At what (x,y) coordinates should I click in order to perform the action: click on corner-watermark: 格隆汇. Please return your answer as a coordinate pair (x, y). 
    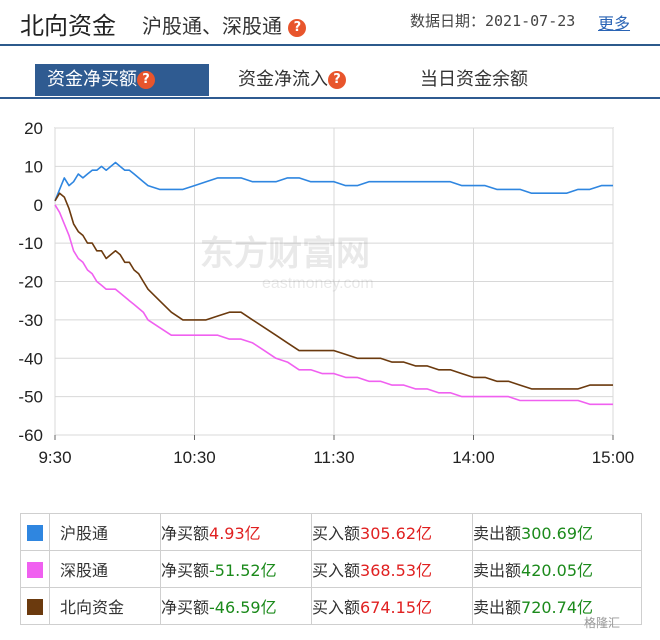
    Looking at the image, I should click on (602, 623).